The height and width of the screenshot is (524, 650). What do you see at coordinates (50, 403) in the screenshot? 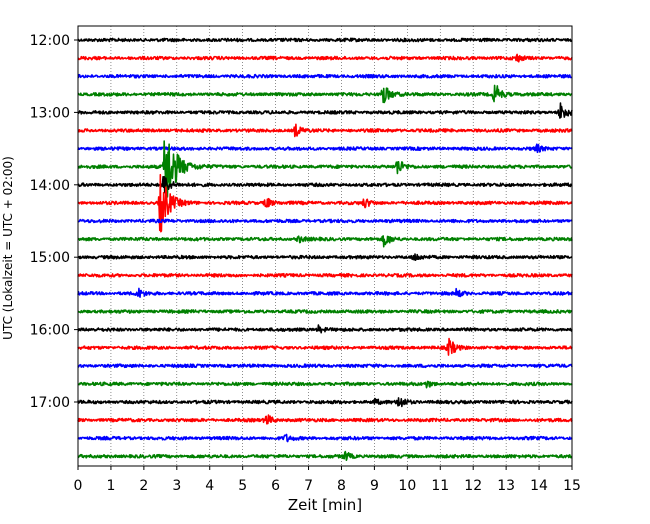
I see `y-tick-label-17:00: 17:00` at bounding box center [50, 403].